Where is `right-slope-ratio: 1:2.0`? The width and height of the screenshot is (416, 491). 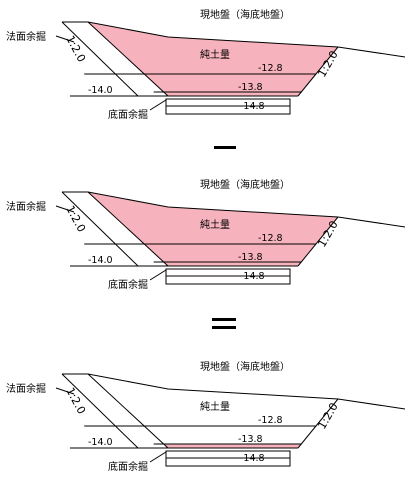
right-slope-ratio: 1:2.0 is located at coordinates (327, 416).